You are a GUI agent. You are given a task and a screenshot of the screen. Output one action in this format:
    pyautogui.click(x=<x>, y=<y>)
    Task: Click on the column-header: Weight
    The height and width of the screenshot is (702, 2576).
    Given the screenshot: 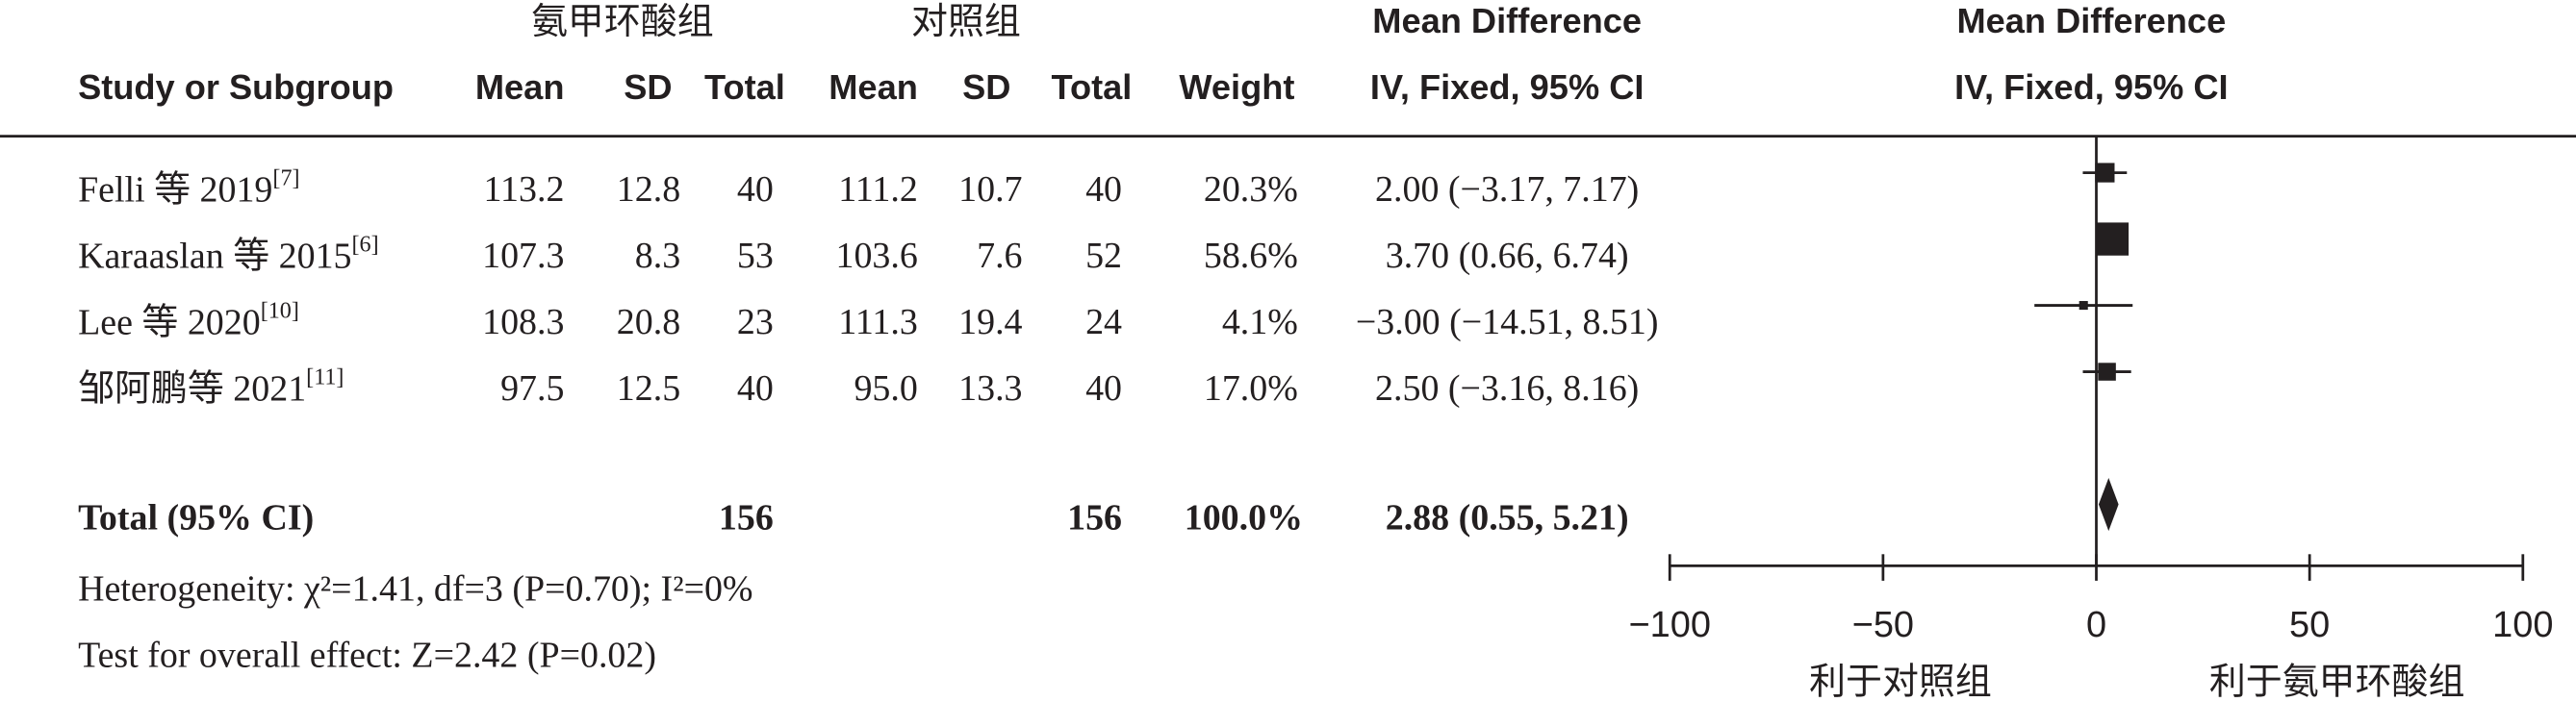 What is the action you would take?
    pyautogui.click(x=1236, y=87)
    